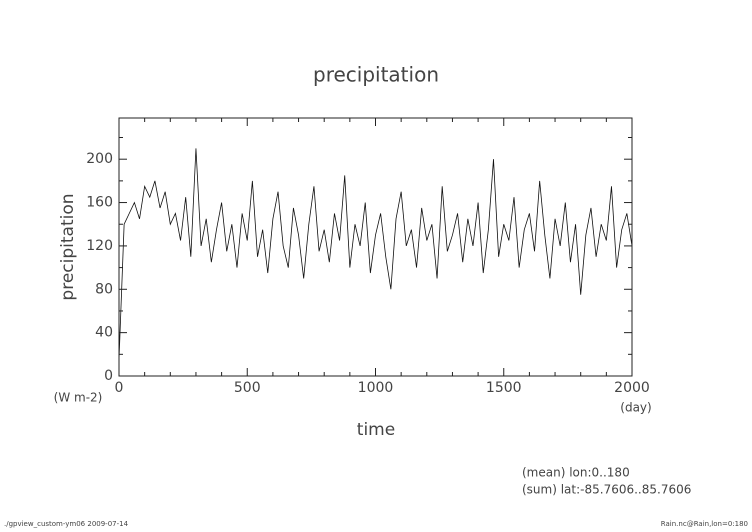  What do you see at coordinates (68, 246) in the screenshot?
I see `y-axis-label: precipitation` at bounding box center [68, 246].